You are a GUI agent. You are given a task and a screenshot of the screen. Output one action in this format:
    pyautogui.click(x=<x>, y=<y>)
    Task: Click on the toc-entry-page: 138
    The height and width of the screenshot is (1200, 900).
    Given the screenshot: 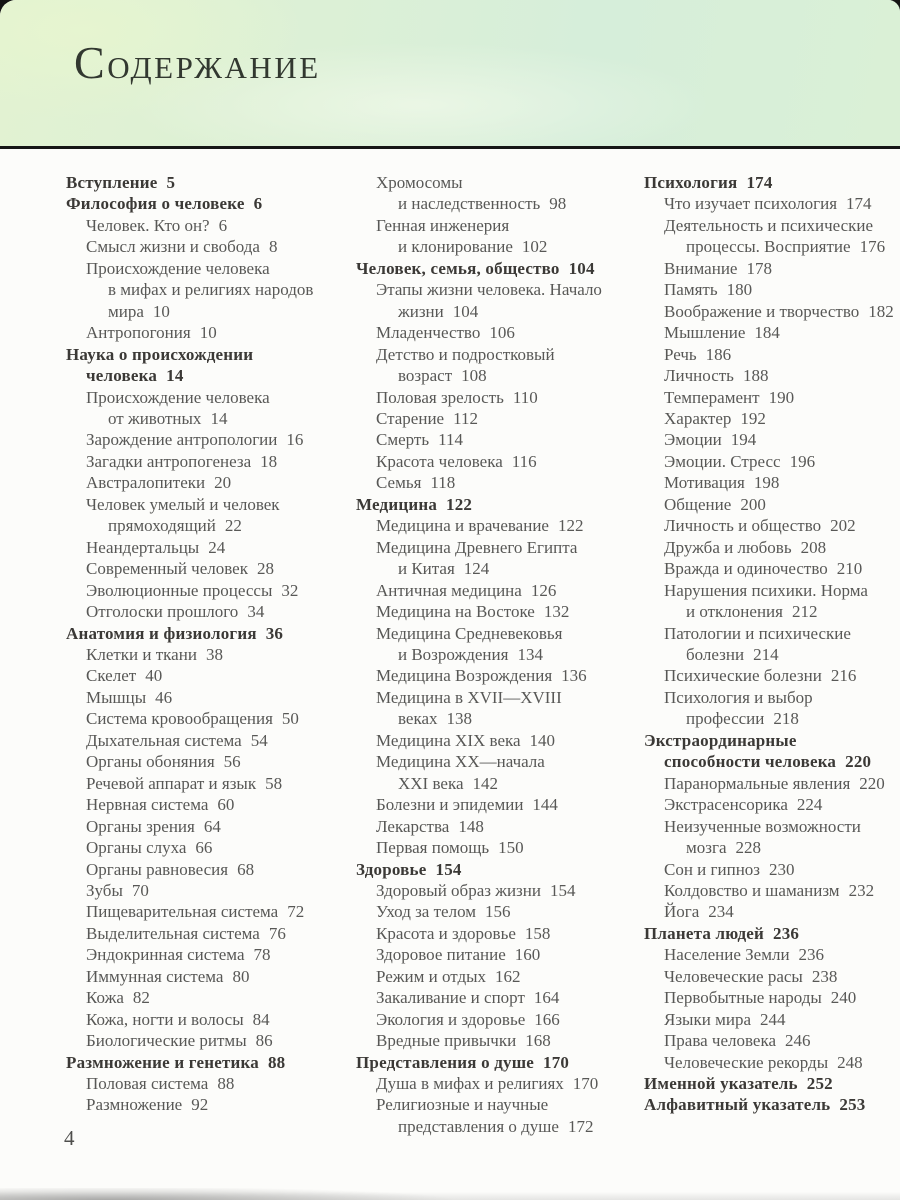 What is the action you would take?
    pyautogui.click(x=459, y=719)
    